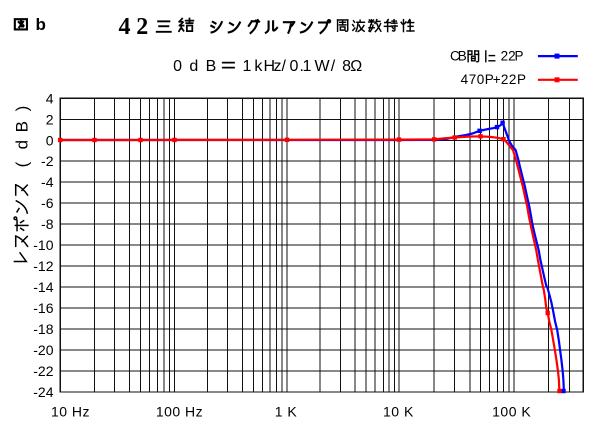  What do you see at coordinates (43, 245) in the screenshot?
I see `svg-text: -10` at bounding box center [43, 245].